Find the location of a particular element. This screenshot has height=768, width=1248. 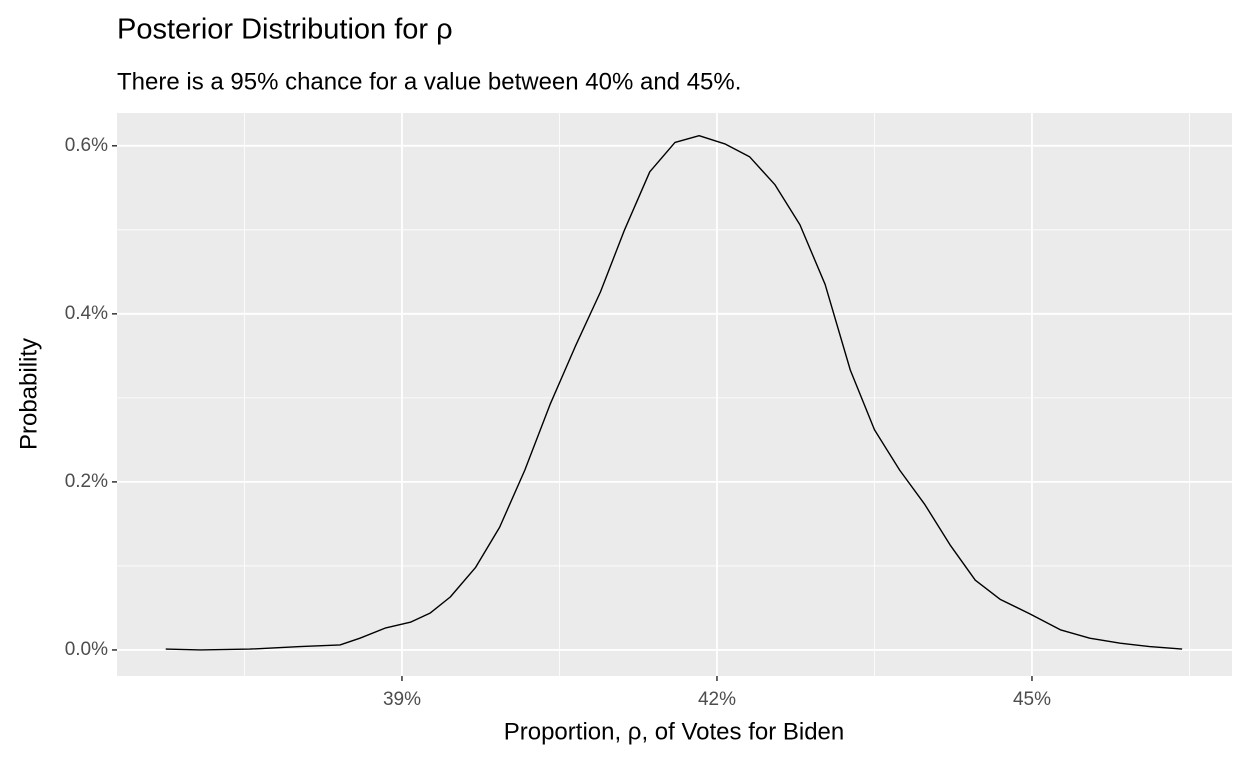

x-tick-label: 42% is located at coordinates (717, 699).